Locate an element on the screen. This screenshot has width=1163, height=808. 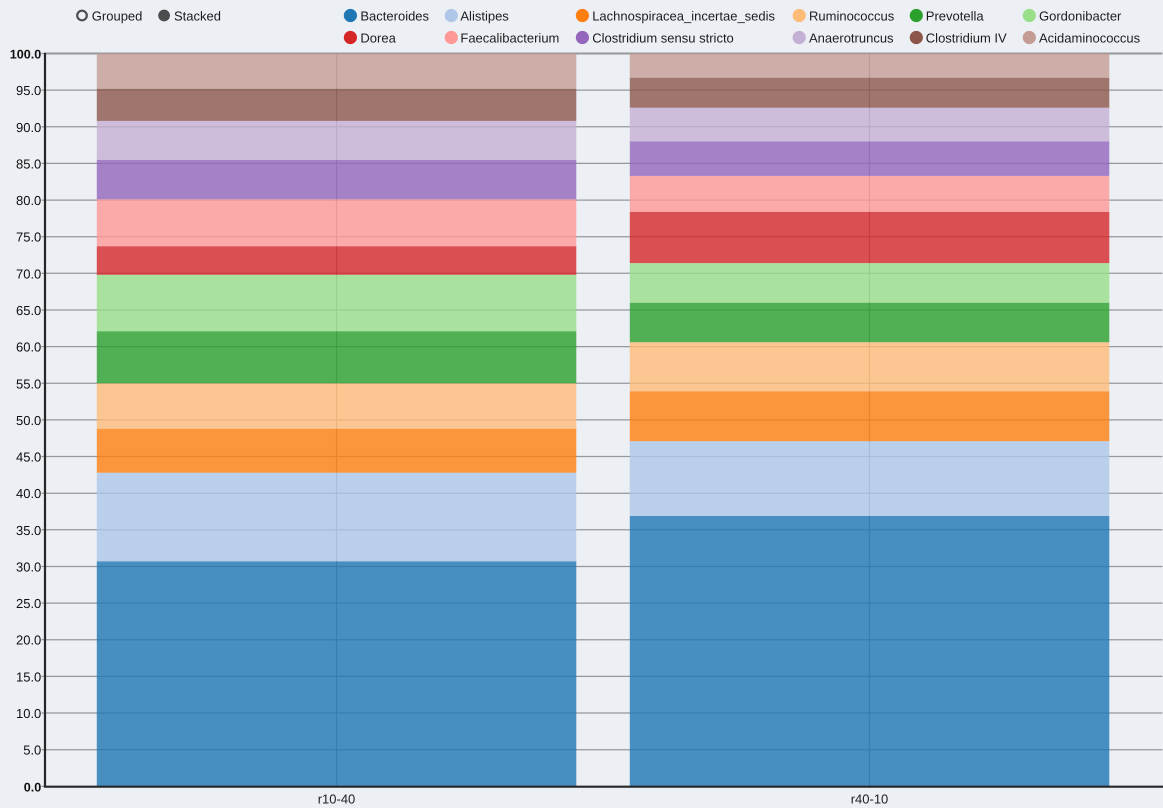
svg-text: Ruminococcus is located at coordinates (852, 15).